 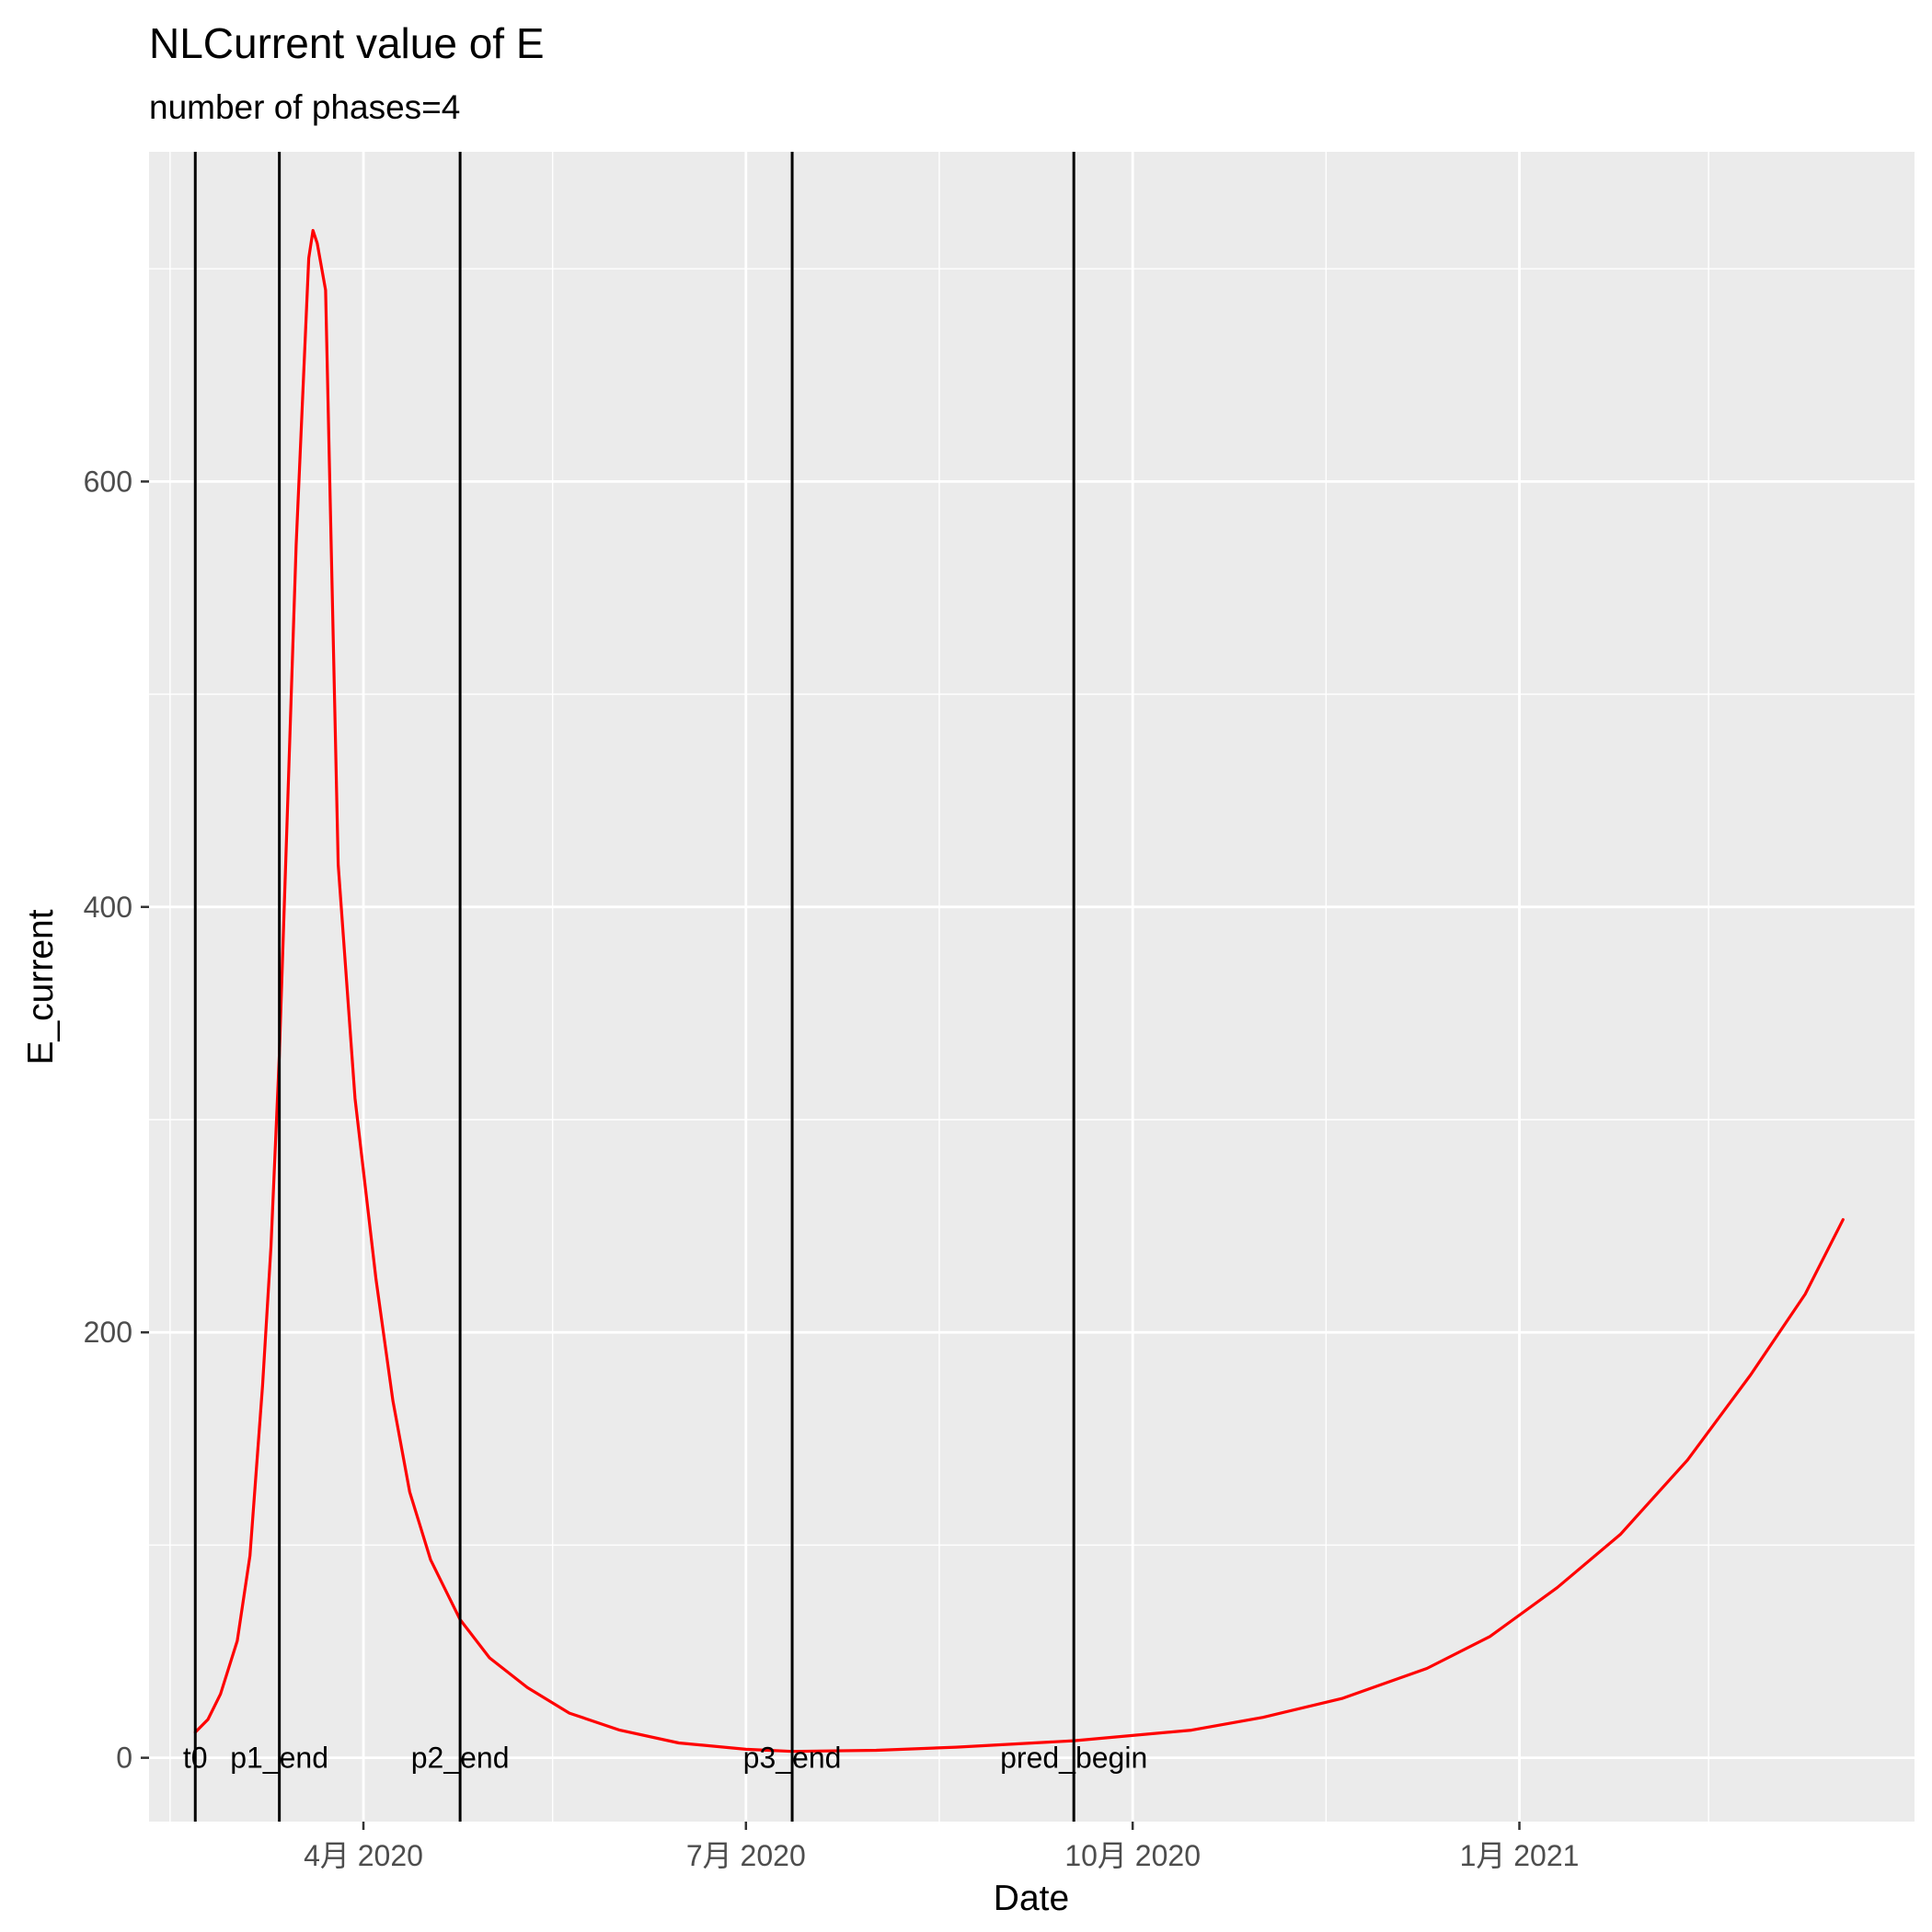 What do you see at coordinates (1031, 1898) in the screenshot?
I see `x-axis-title: Date` at bounding box center [1031, 1898].